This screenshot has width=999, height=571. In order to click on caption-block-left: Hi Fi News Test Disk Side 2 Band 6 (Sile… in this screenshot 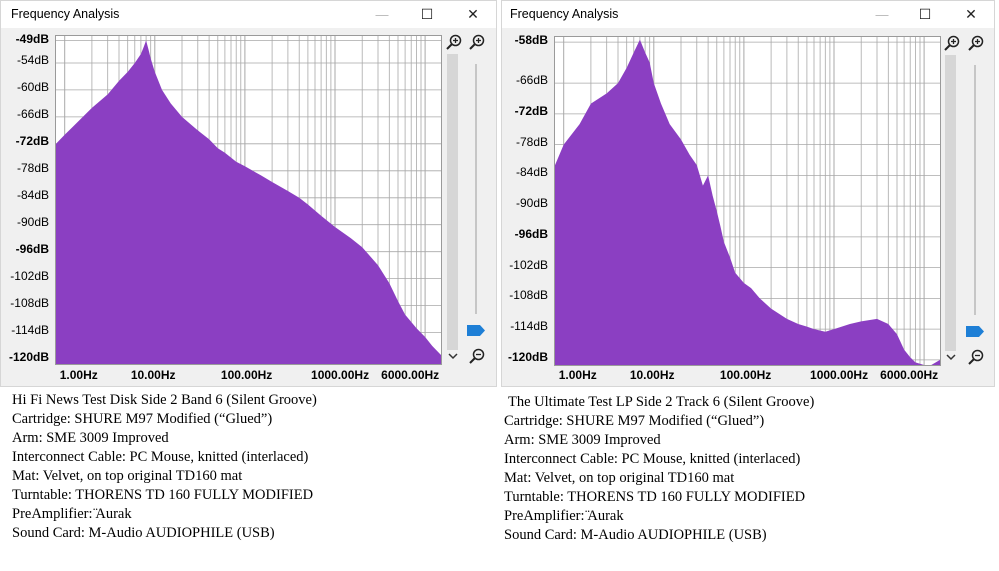, I will do `click(164, 467)`.